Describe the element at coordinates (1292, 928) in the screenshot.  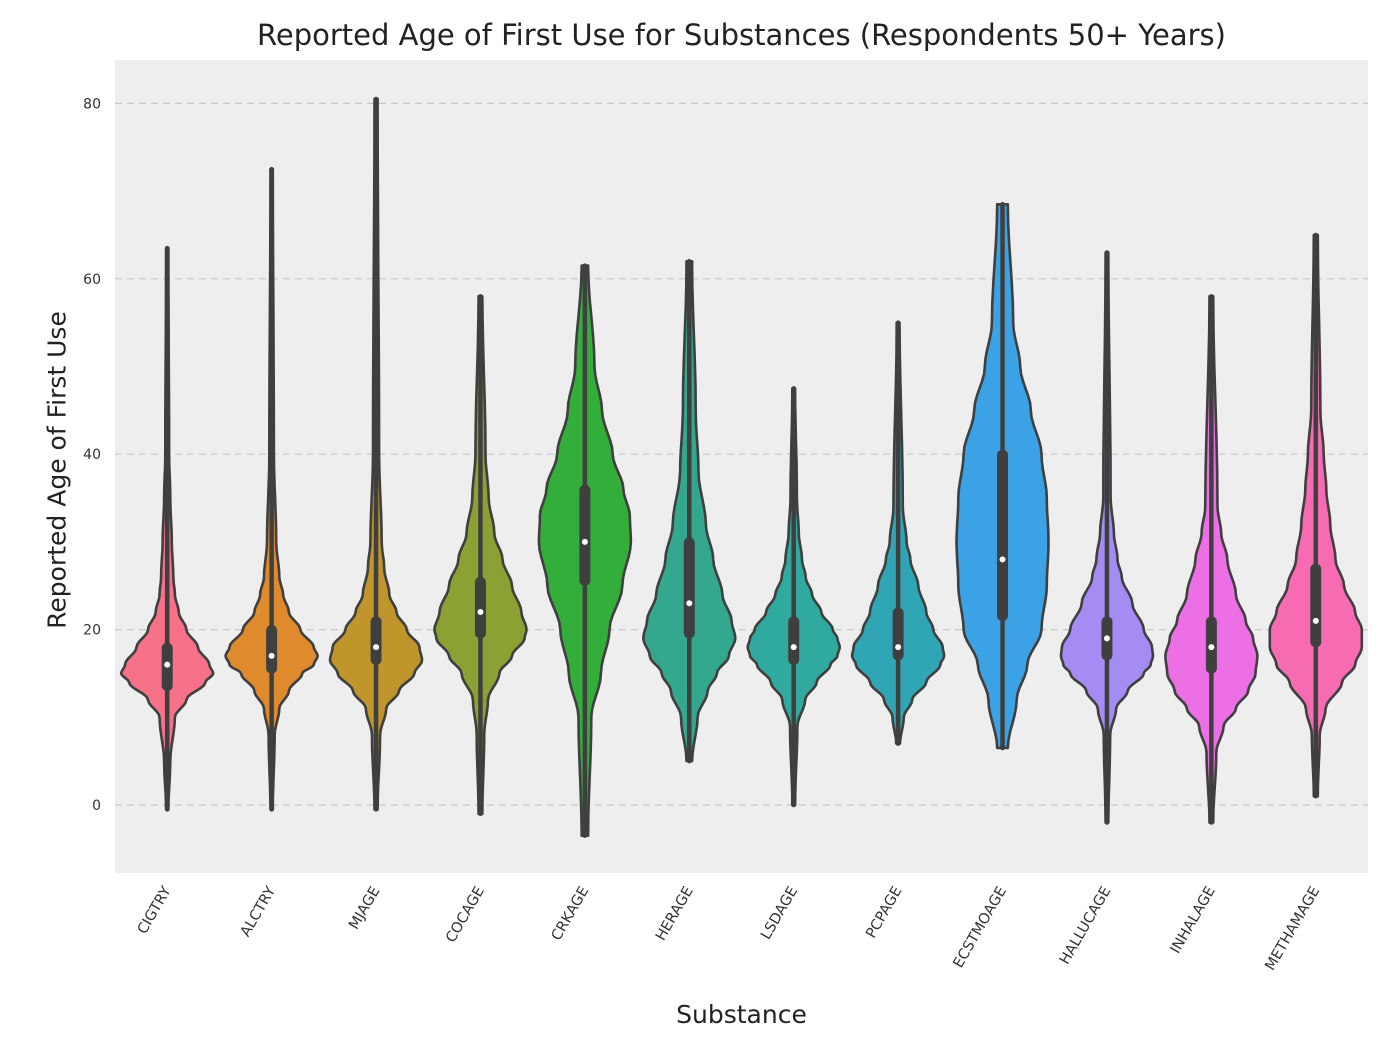
I see `x-tick-label: METHAMAGE` at that location.